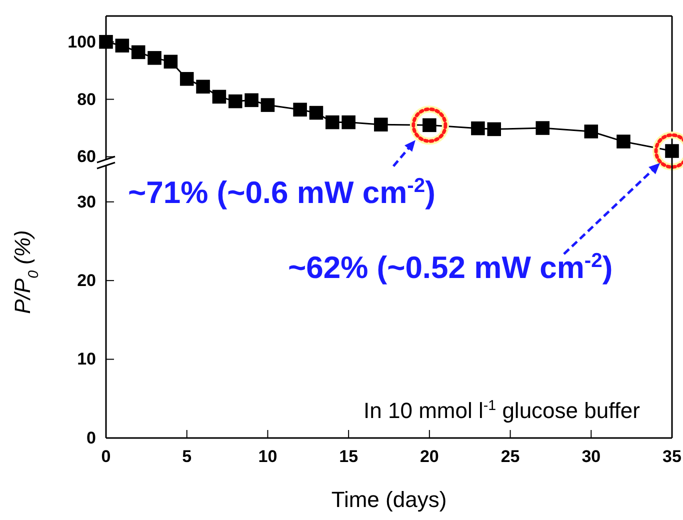 This screenshot has height=520, width=683. What do you see at coordinates (389, 499) in the screenshot?
I see `x-axis-title: Time (days)` at bounding box center [389, 499].